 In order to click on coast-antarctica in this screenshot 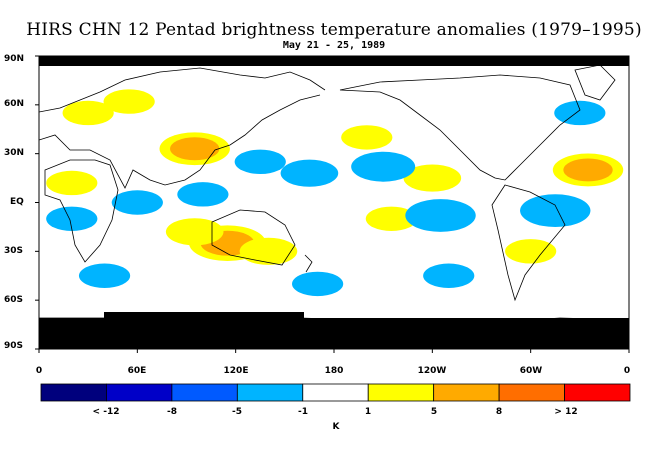, I will do `click(334, 318)`.